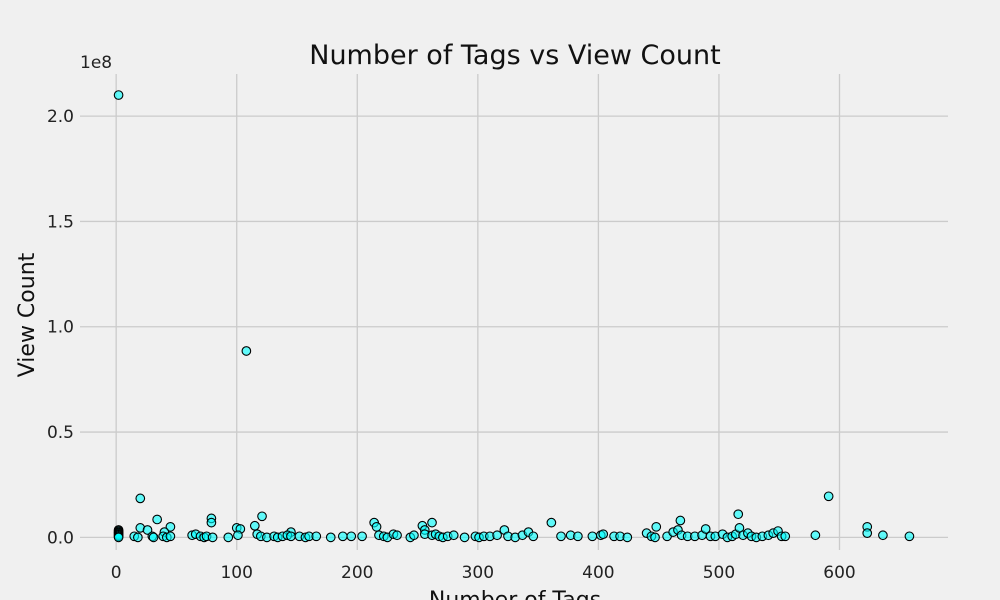  What do you see at coordinates (27, 314) in the screenshot?
I see `y-axis-label: View Count` at bounding box center [27, 314].